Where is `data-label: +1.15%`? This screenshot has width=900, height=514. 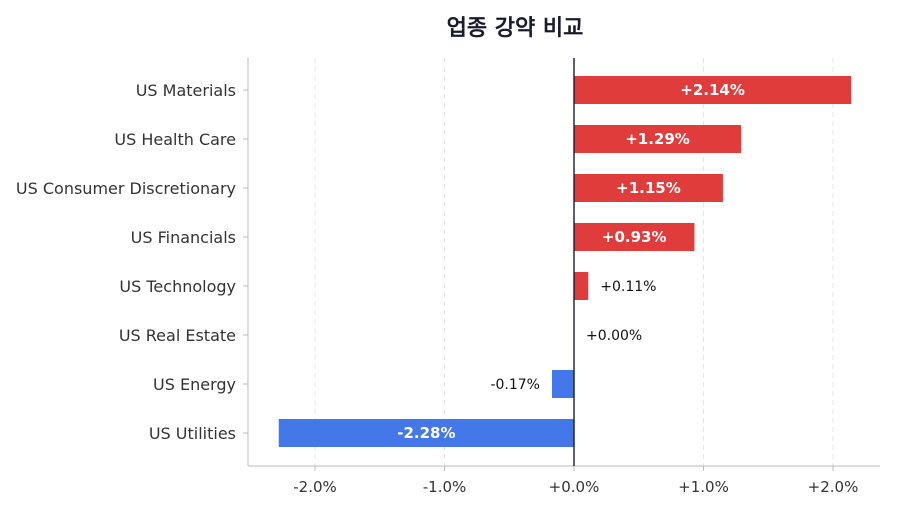
data-label: +1.15% is located at coordinates (648, 188).